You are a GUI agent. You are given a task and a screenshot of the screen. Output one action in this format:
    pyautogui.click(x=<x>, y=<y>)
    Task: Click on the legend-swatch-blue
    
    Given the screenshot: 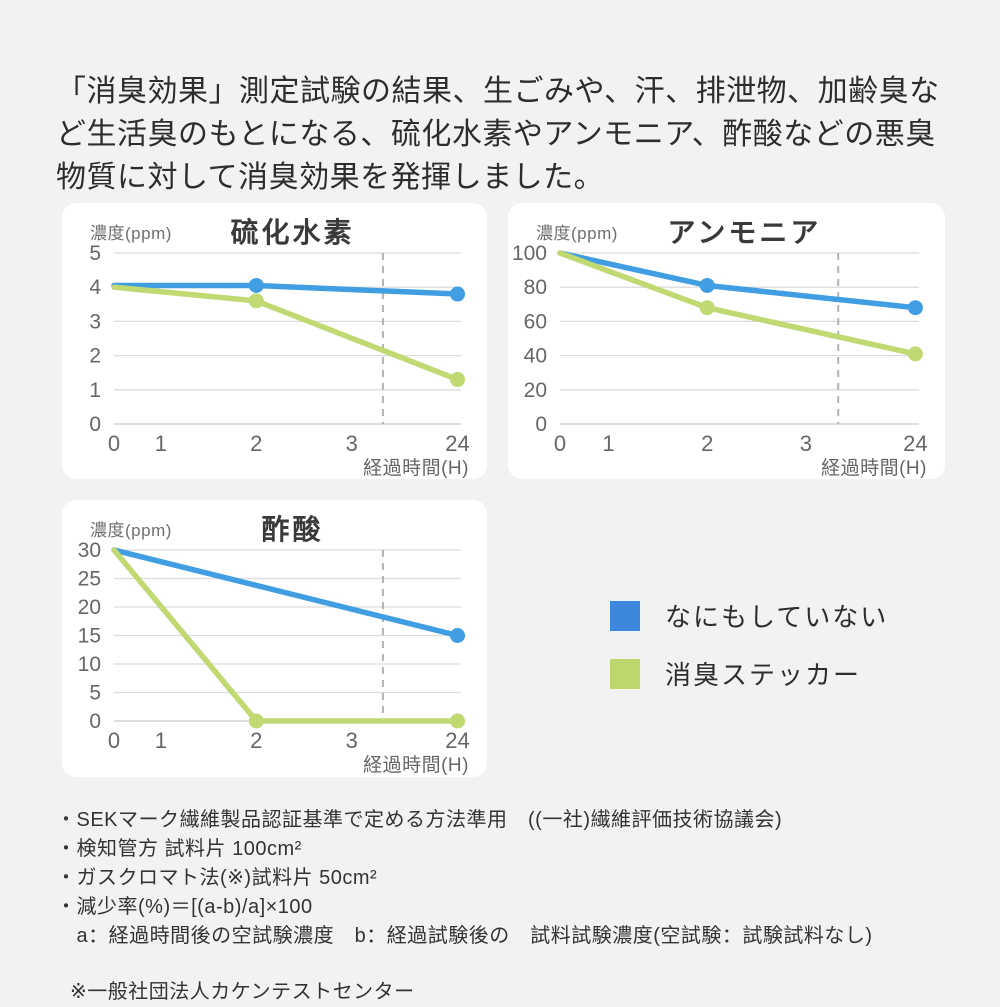 What is the action you would take?
    pyautogui.click(x=625, y=615)
    